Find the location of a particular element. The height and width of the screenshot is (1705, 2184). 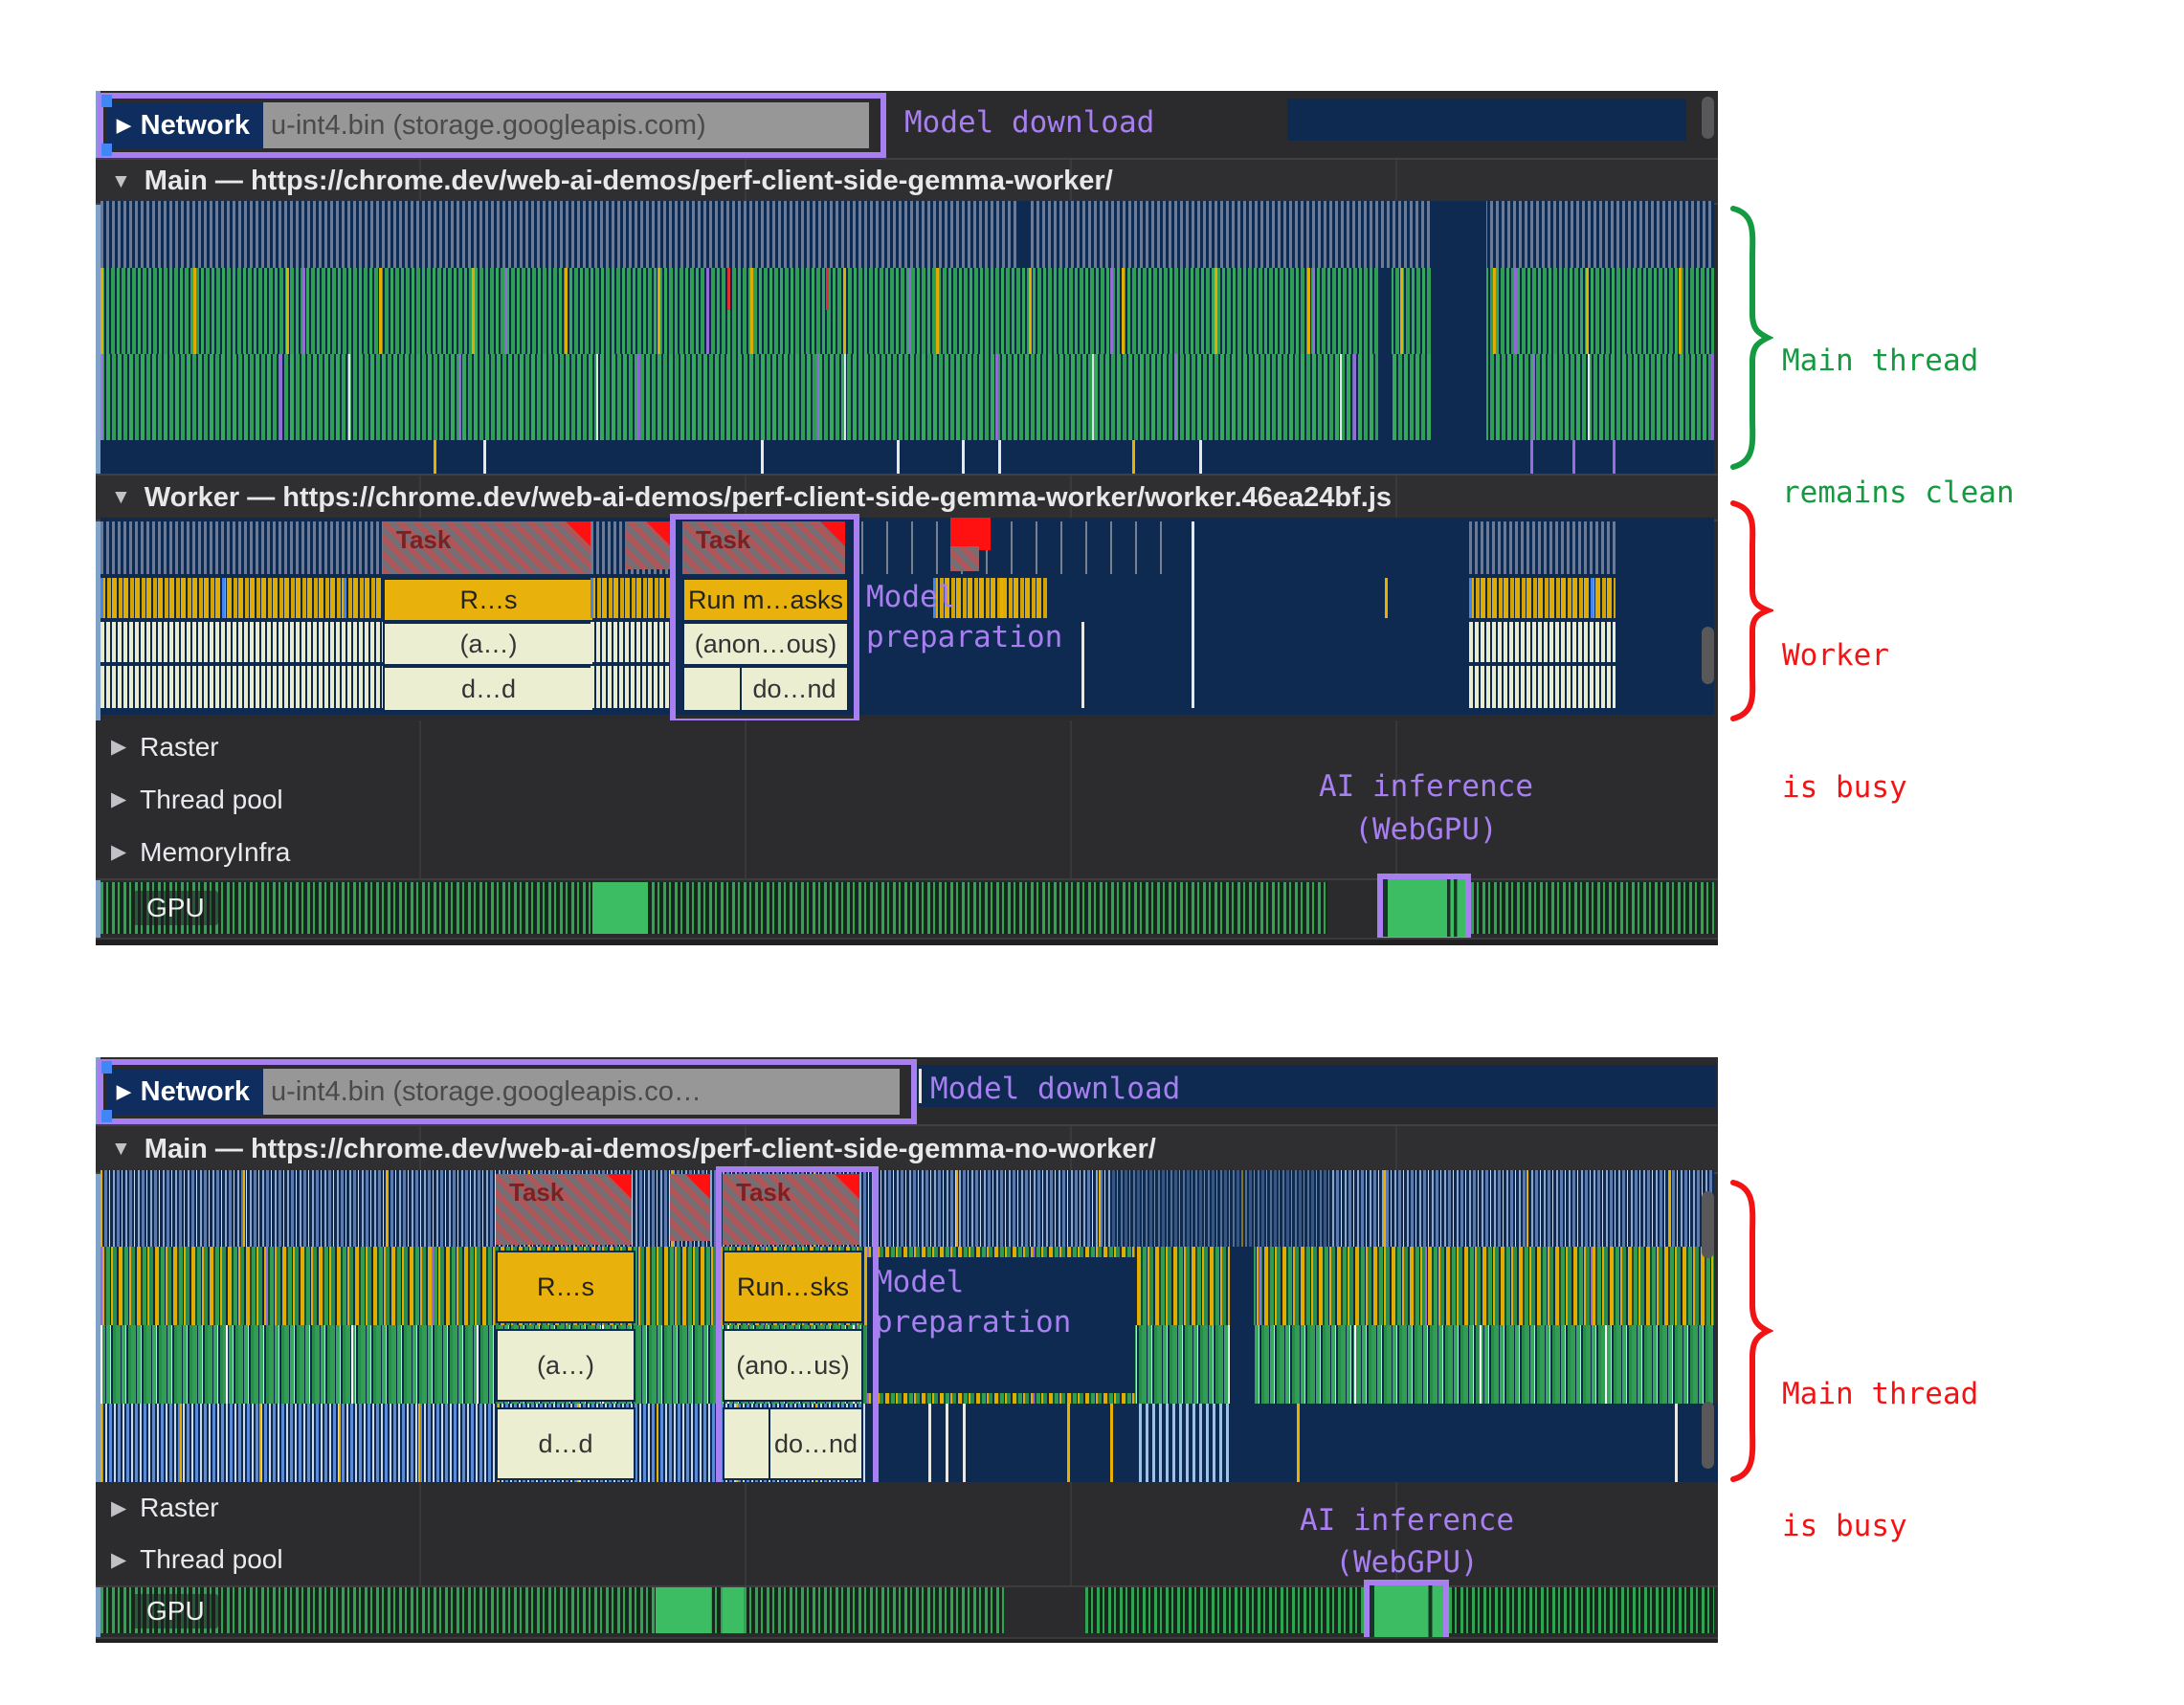

block-label: d…d is located at coordinates (565, 1443).